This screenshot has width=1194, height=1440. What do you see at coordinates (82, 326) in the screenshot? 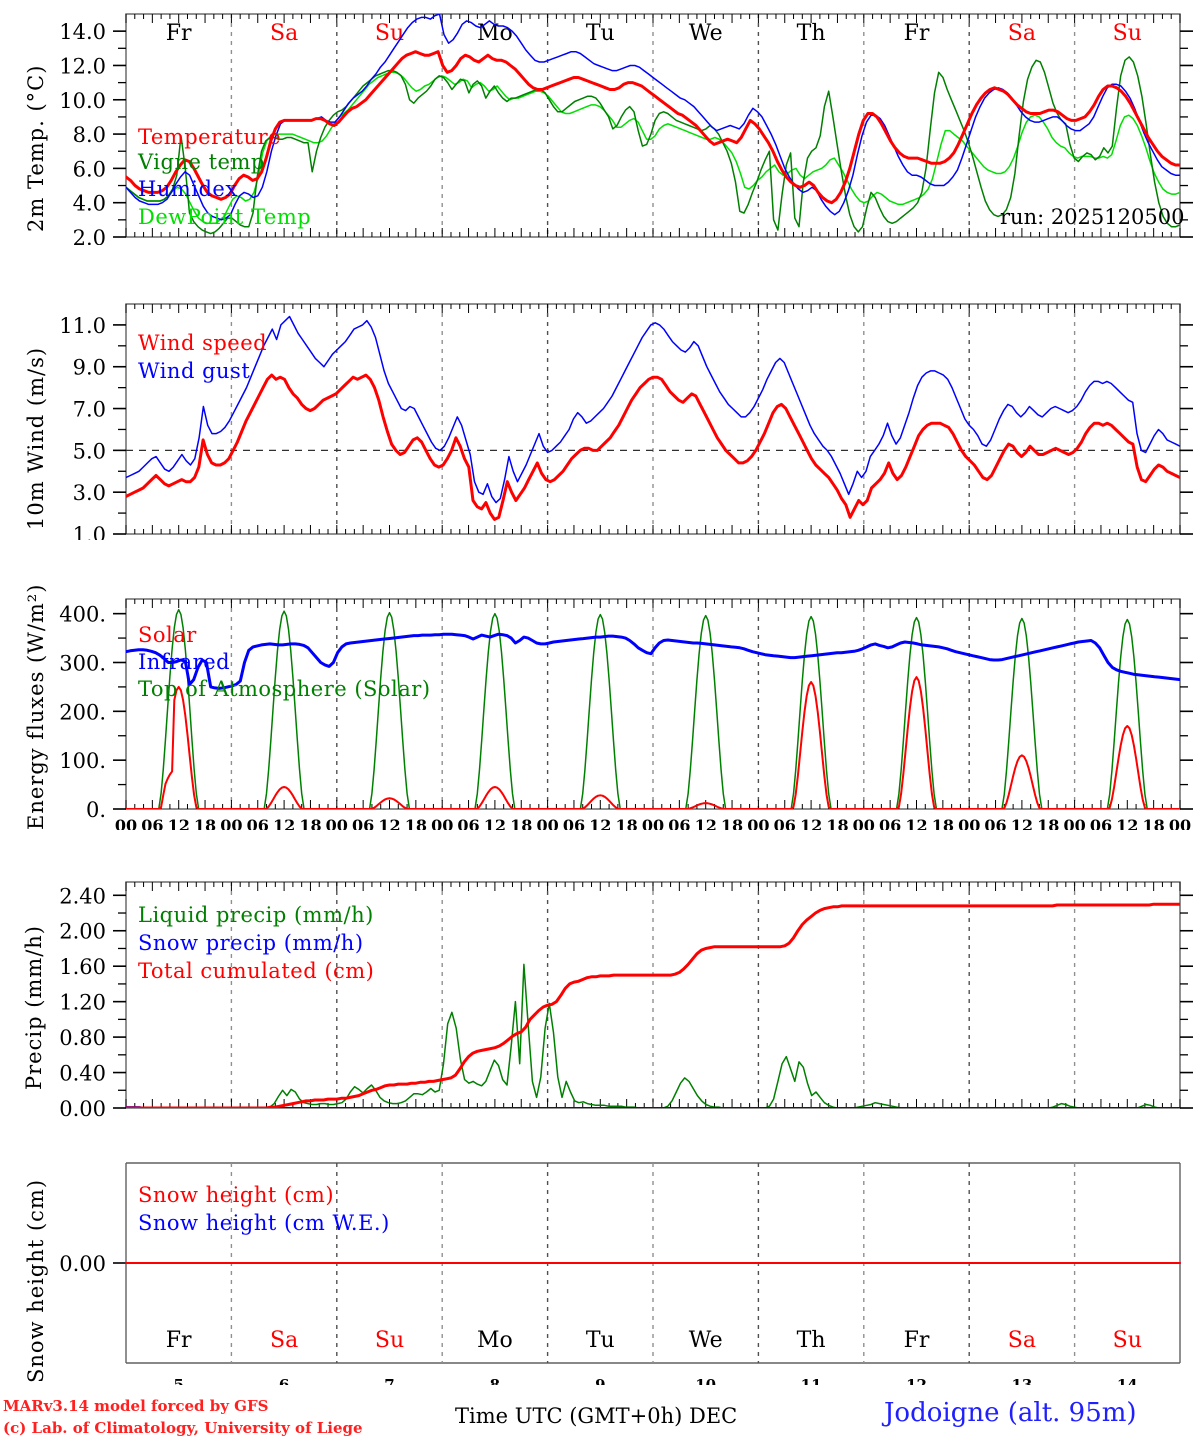
I see `y-tick-label: 11.0` at bounding box center [82, 326].